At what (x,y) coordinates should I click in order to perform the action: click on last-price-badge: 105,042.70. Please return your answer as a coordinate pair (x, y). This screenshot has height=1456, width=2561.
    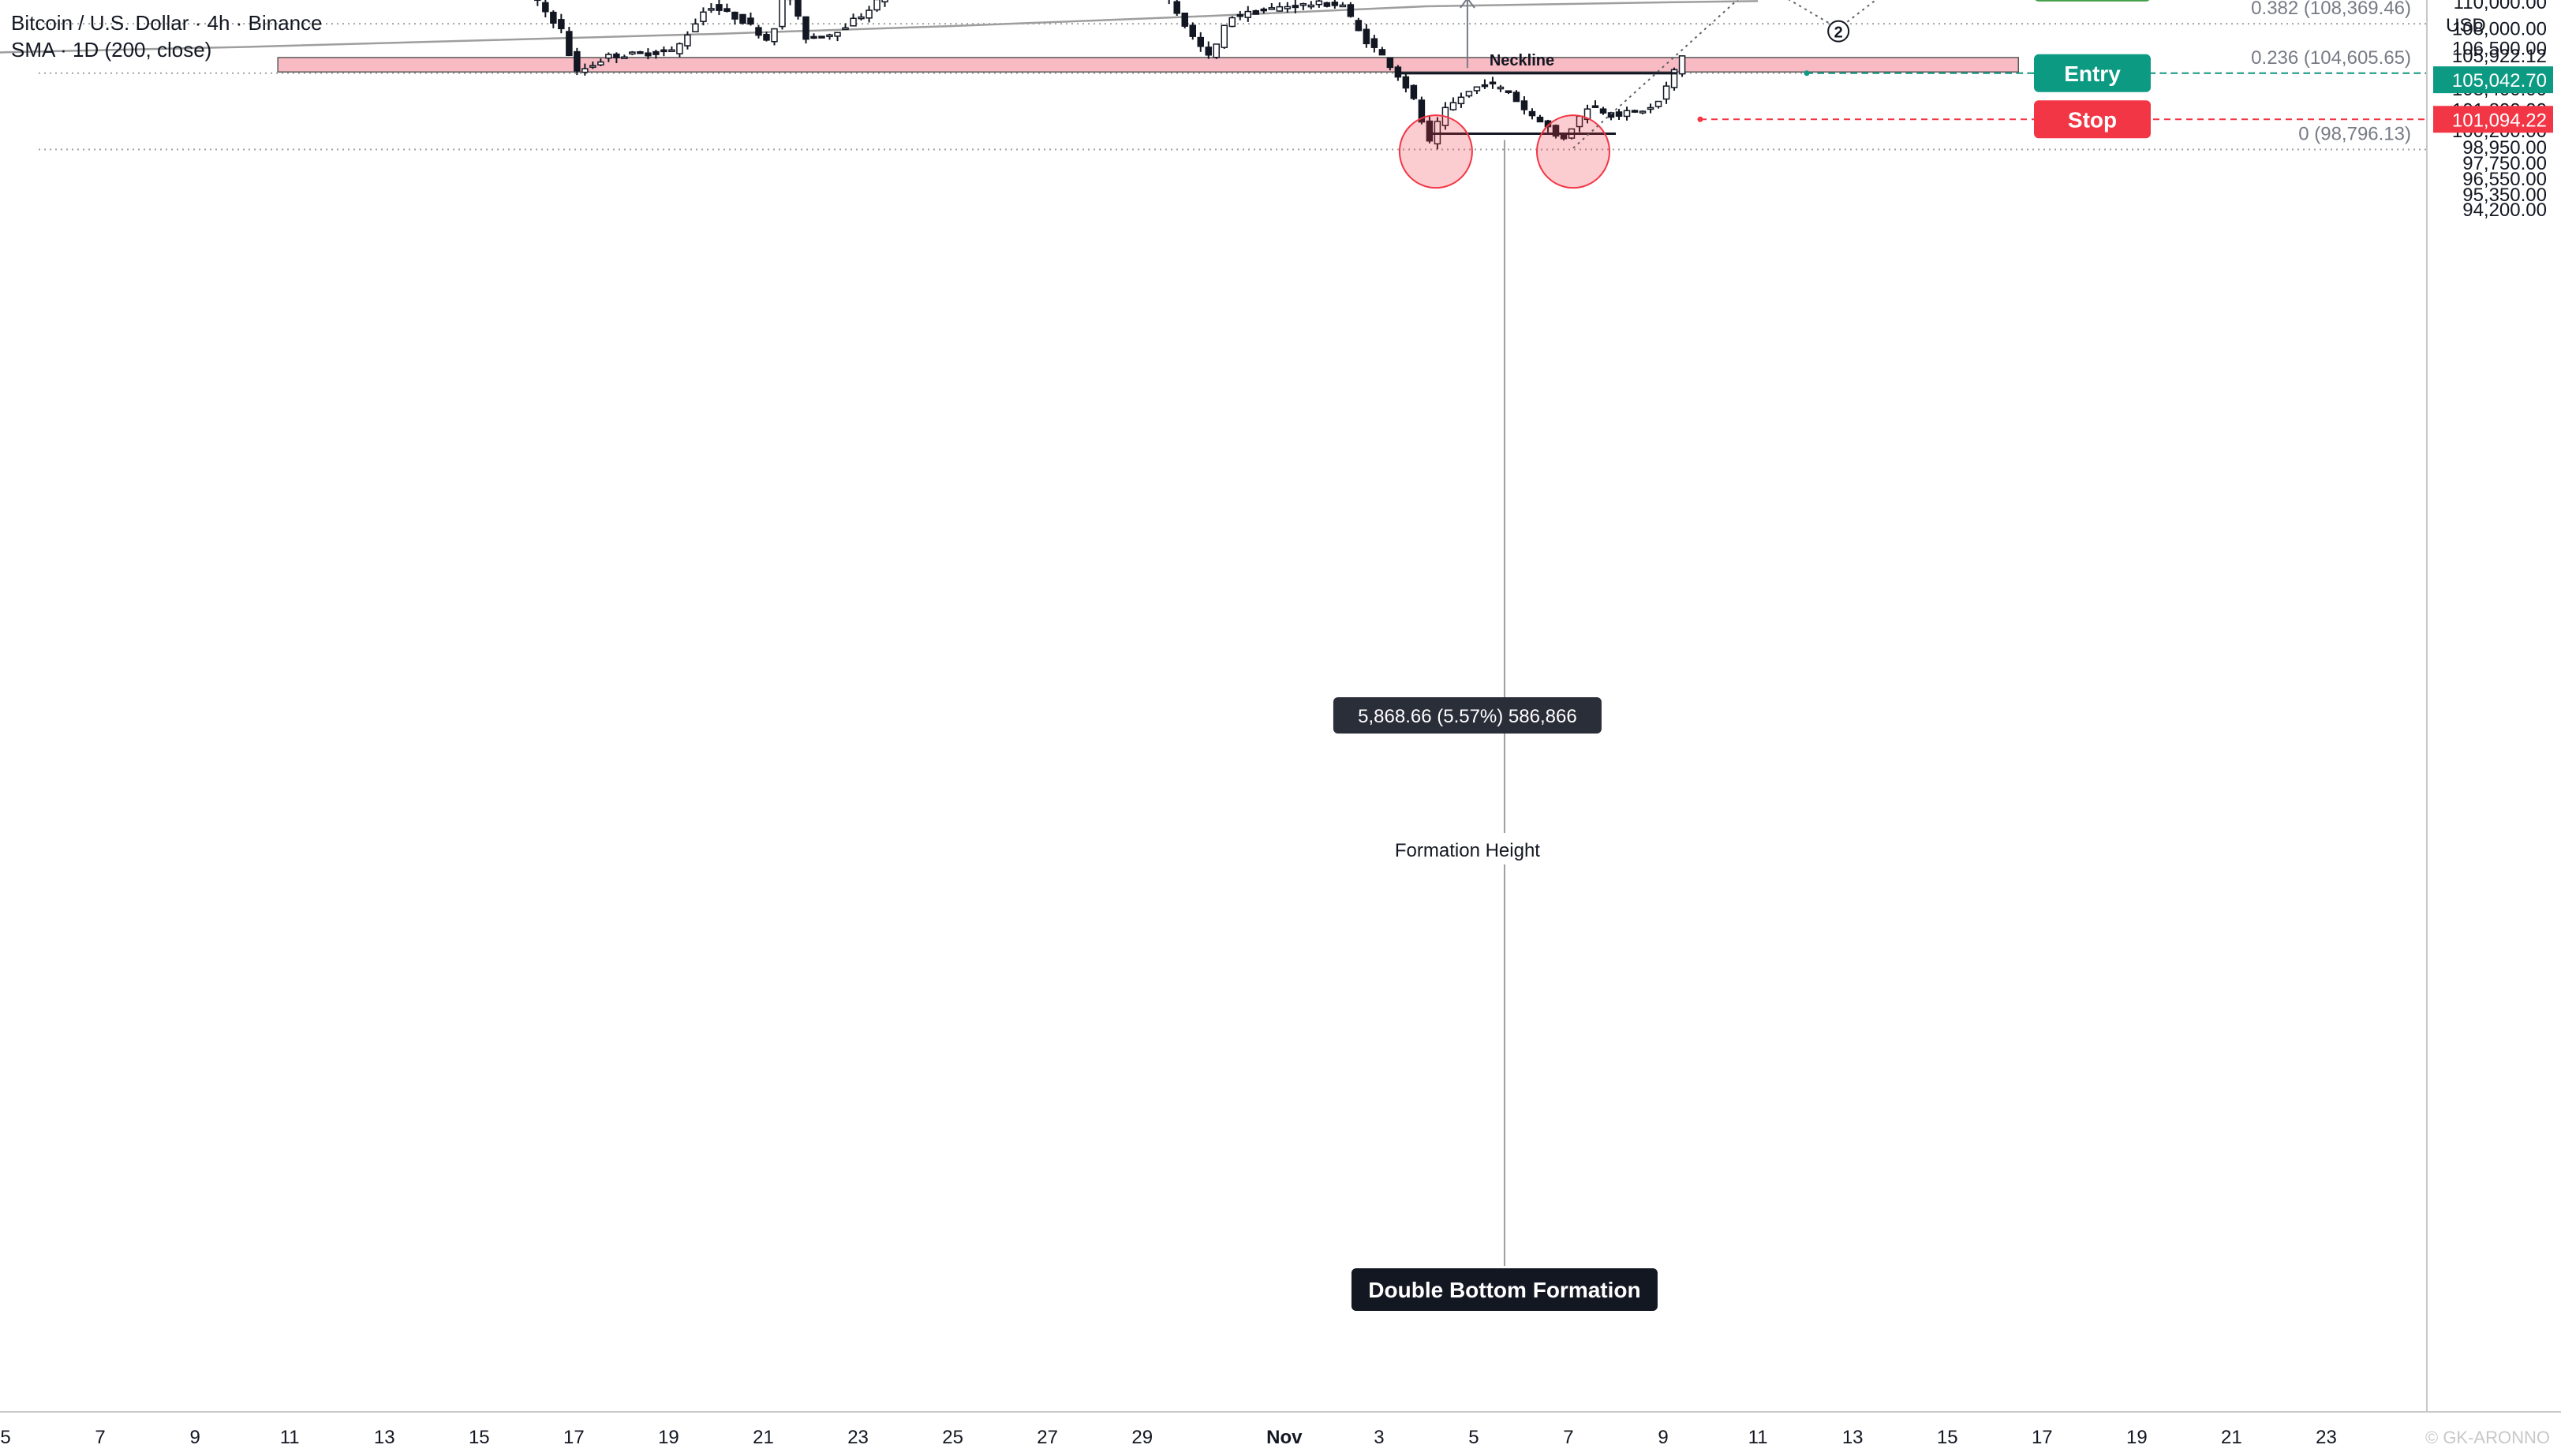
    Looking at the image, I should click on (2499, 80).